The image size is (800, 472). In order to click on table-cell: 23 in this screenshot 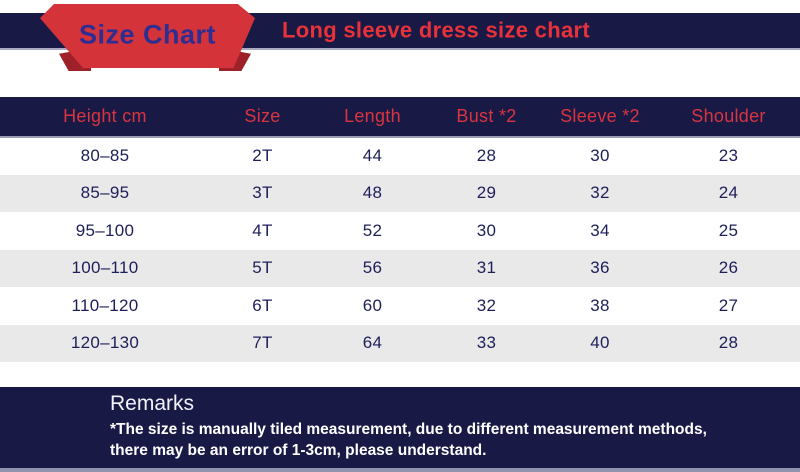, I will do `click(728, 156)`.